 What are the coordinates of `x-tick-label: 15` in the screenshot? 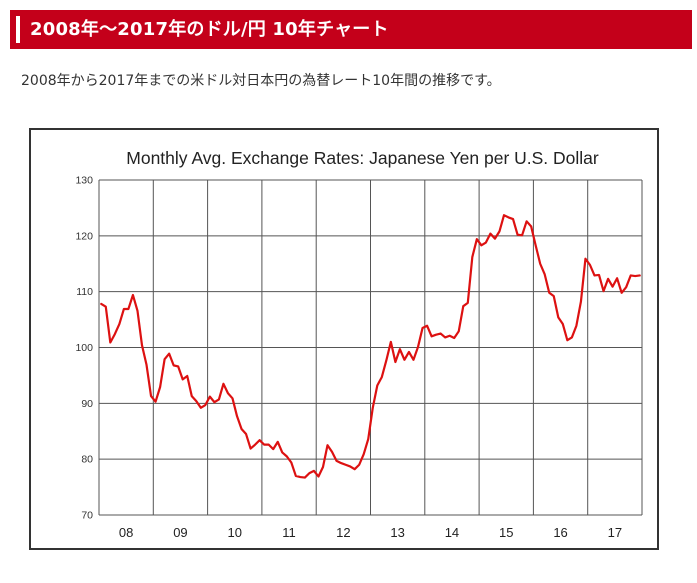 It's located at (506, 532).